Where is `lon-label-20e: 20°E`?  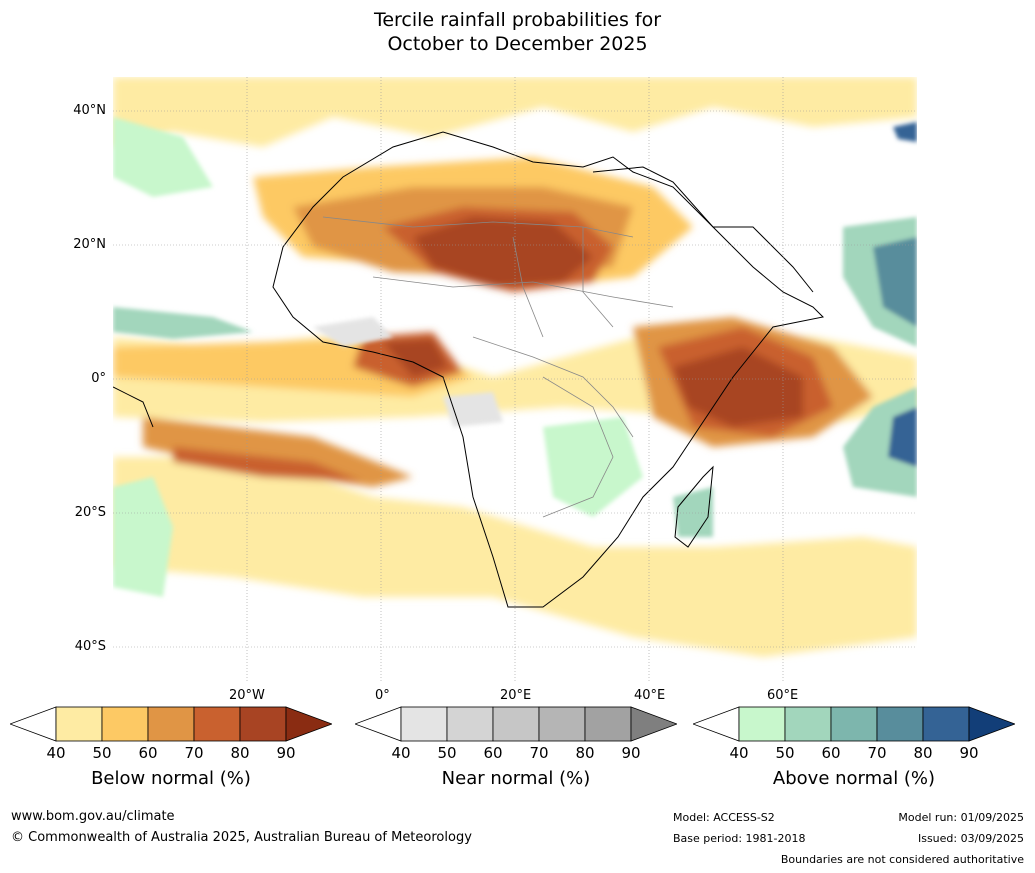 lon-label-20e: 20°E is located at coordinates (516, 695).